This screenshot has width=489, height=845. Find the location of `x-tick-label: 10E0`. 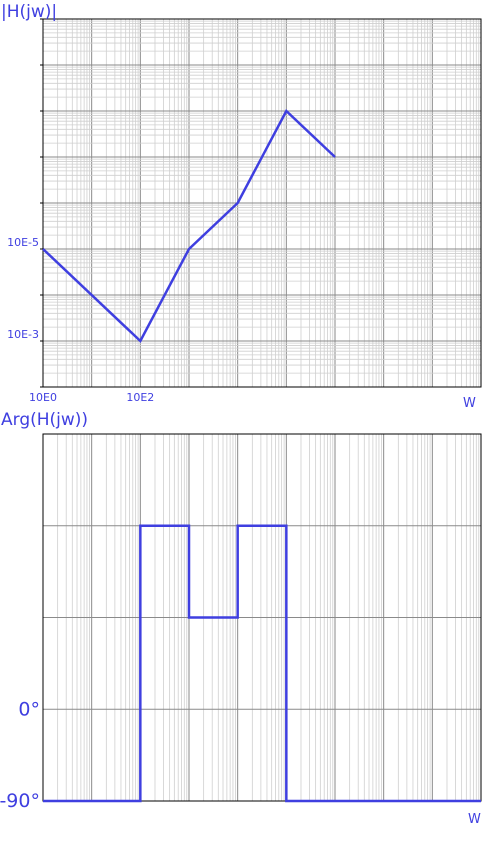

x-tick-label: 10E0 is located at coordinates (43, 397).